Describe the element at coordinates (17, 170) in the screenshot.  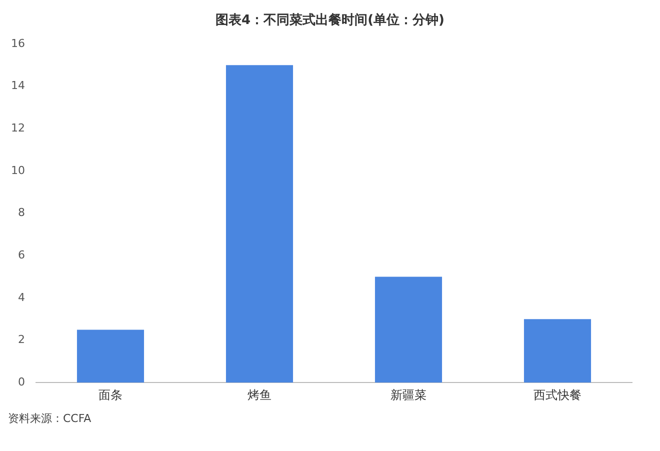
I see `y-tick-label: 10` at that location.